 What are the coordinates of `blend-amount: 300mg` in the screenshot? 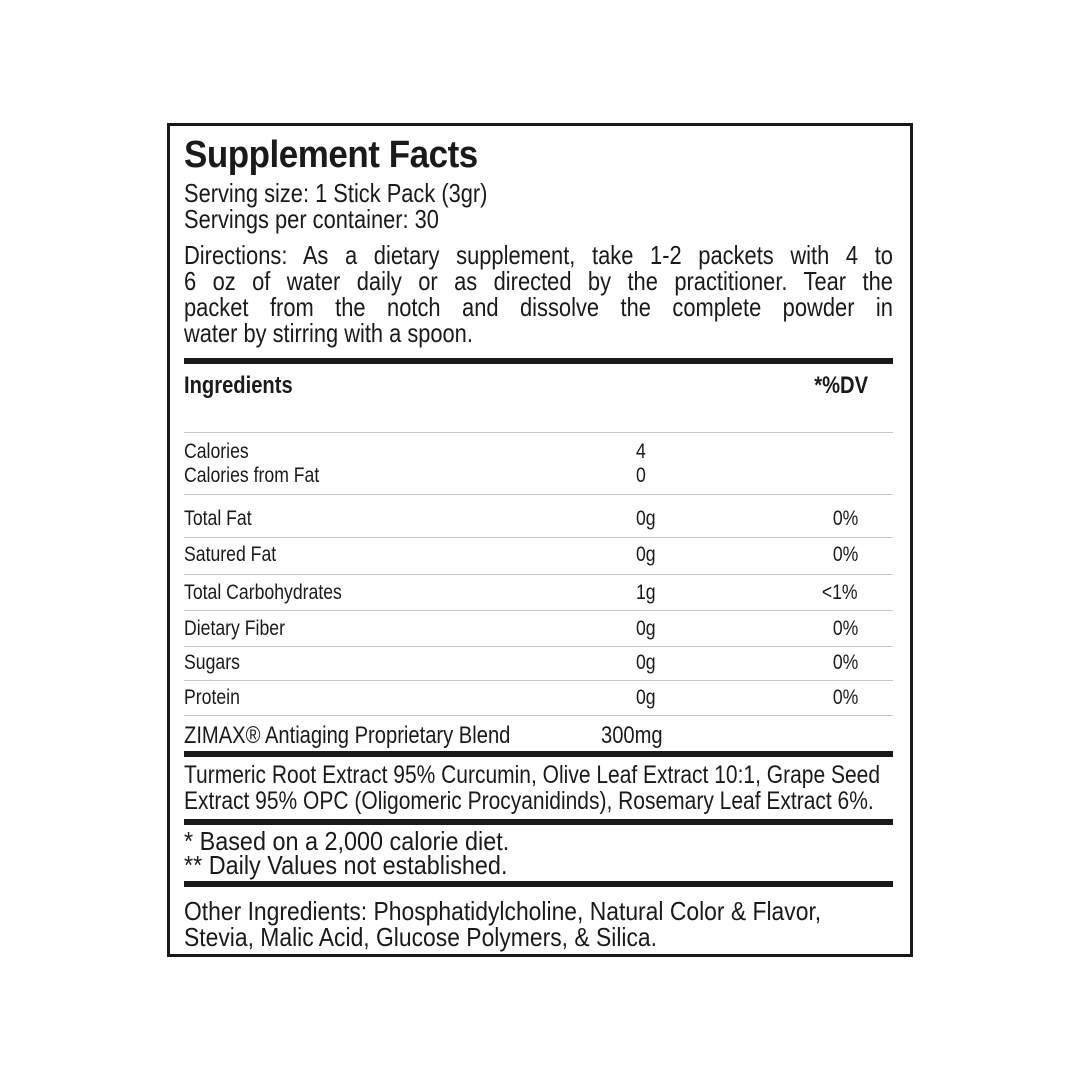 It's located at (632, 735).